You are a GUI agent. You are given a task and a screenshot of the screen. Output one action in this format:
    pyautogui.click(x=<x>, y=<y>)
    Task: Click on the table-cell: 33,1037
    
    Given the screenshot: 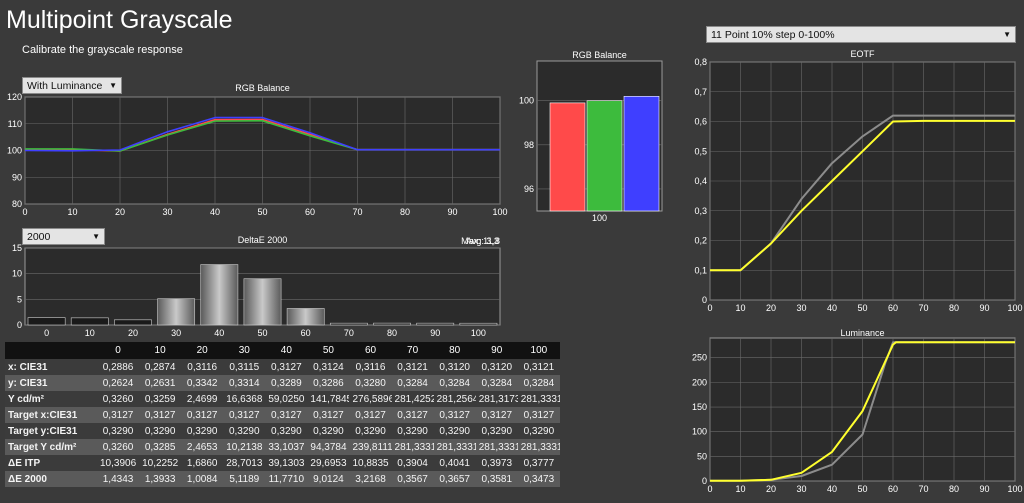 What is the action you would take?
    pyautogui.click(x=286, y=447)
    